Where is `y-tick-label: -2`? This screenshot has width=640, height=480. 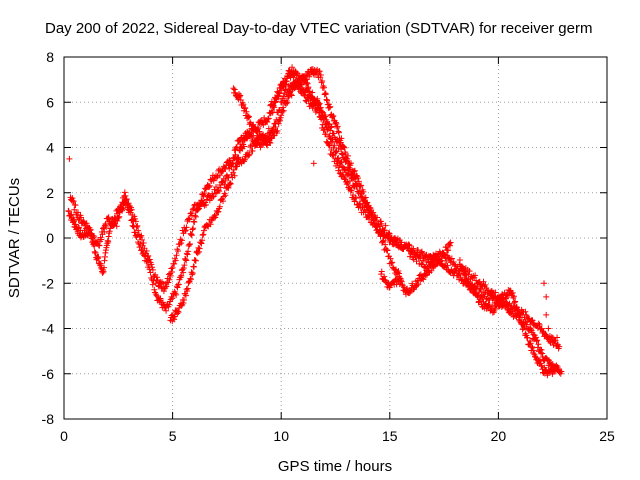 y-tick-label: -2 is located at coordinates (48, 283).